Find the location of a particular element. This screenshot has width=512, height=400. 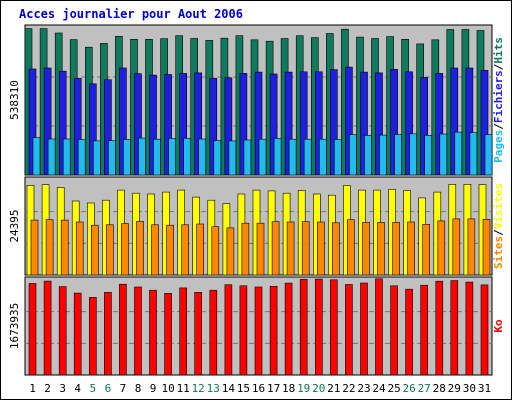

x-tick-label: 11 is located at coordinates (183, 388).